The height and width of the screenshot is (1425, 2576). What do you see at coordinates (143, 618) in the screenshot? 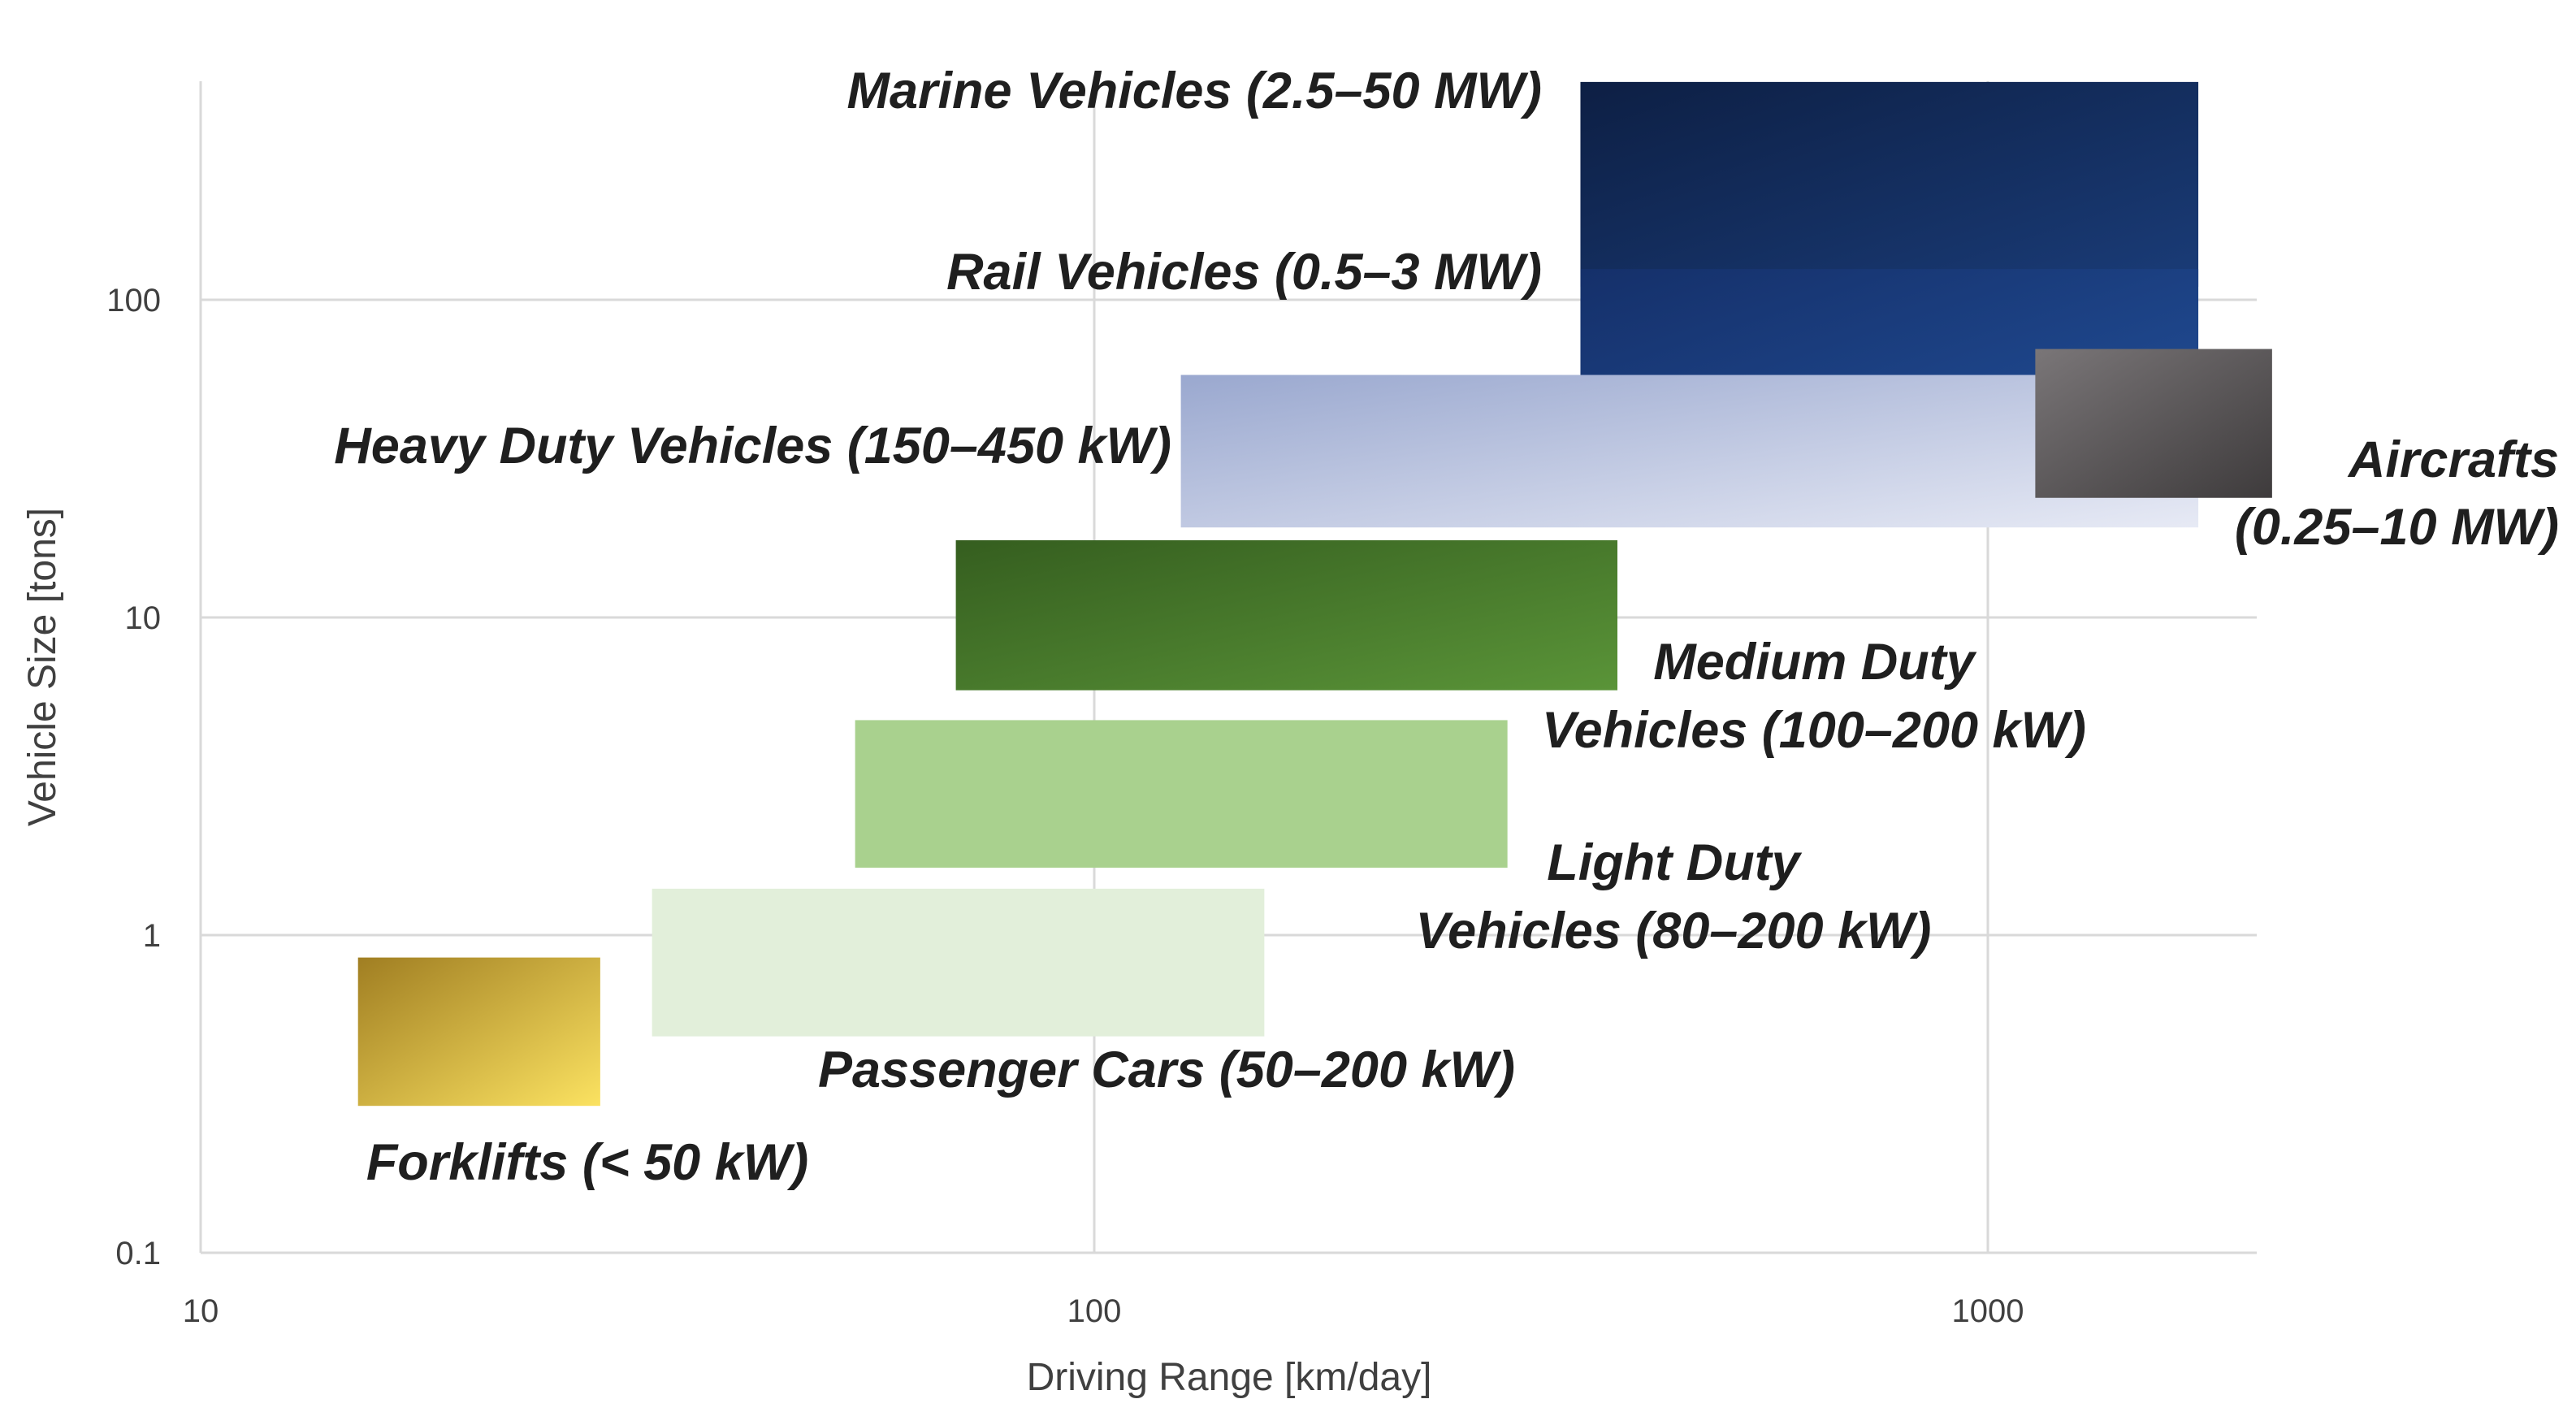
I see `y-tick-label: 10` at bounding box center [143, 618].